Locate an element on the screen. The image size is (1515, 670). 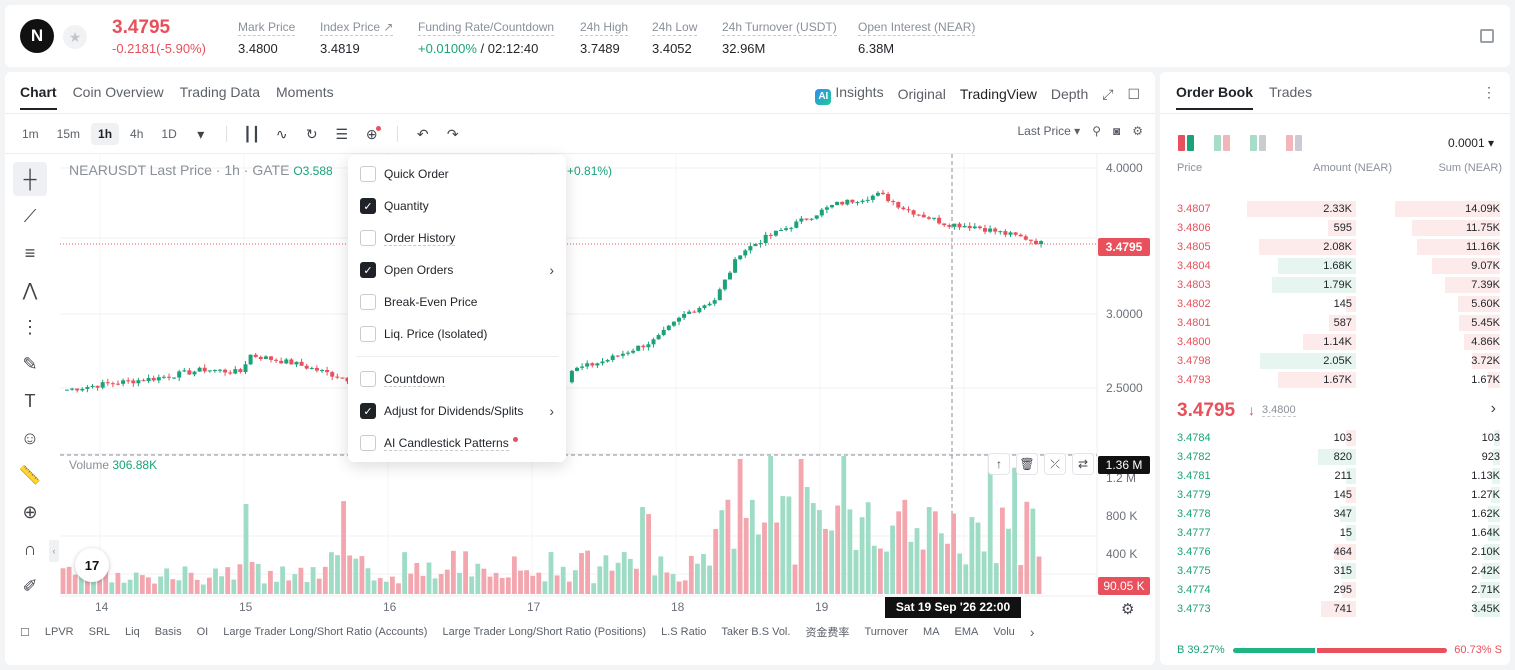
bid-row: 3.4784 103 103 is located at coordinates (1335, 438).